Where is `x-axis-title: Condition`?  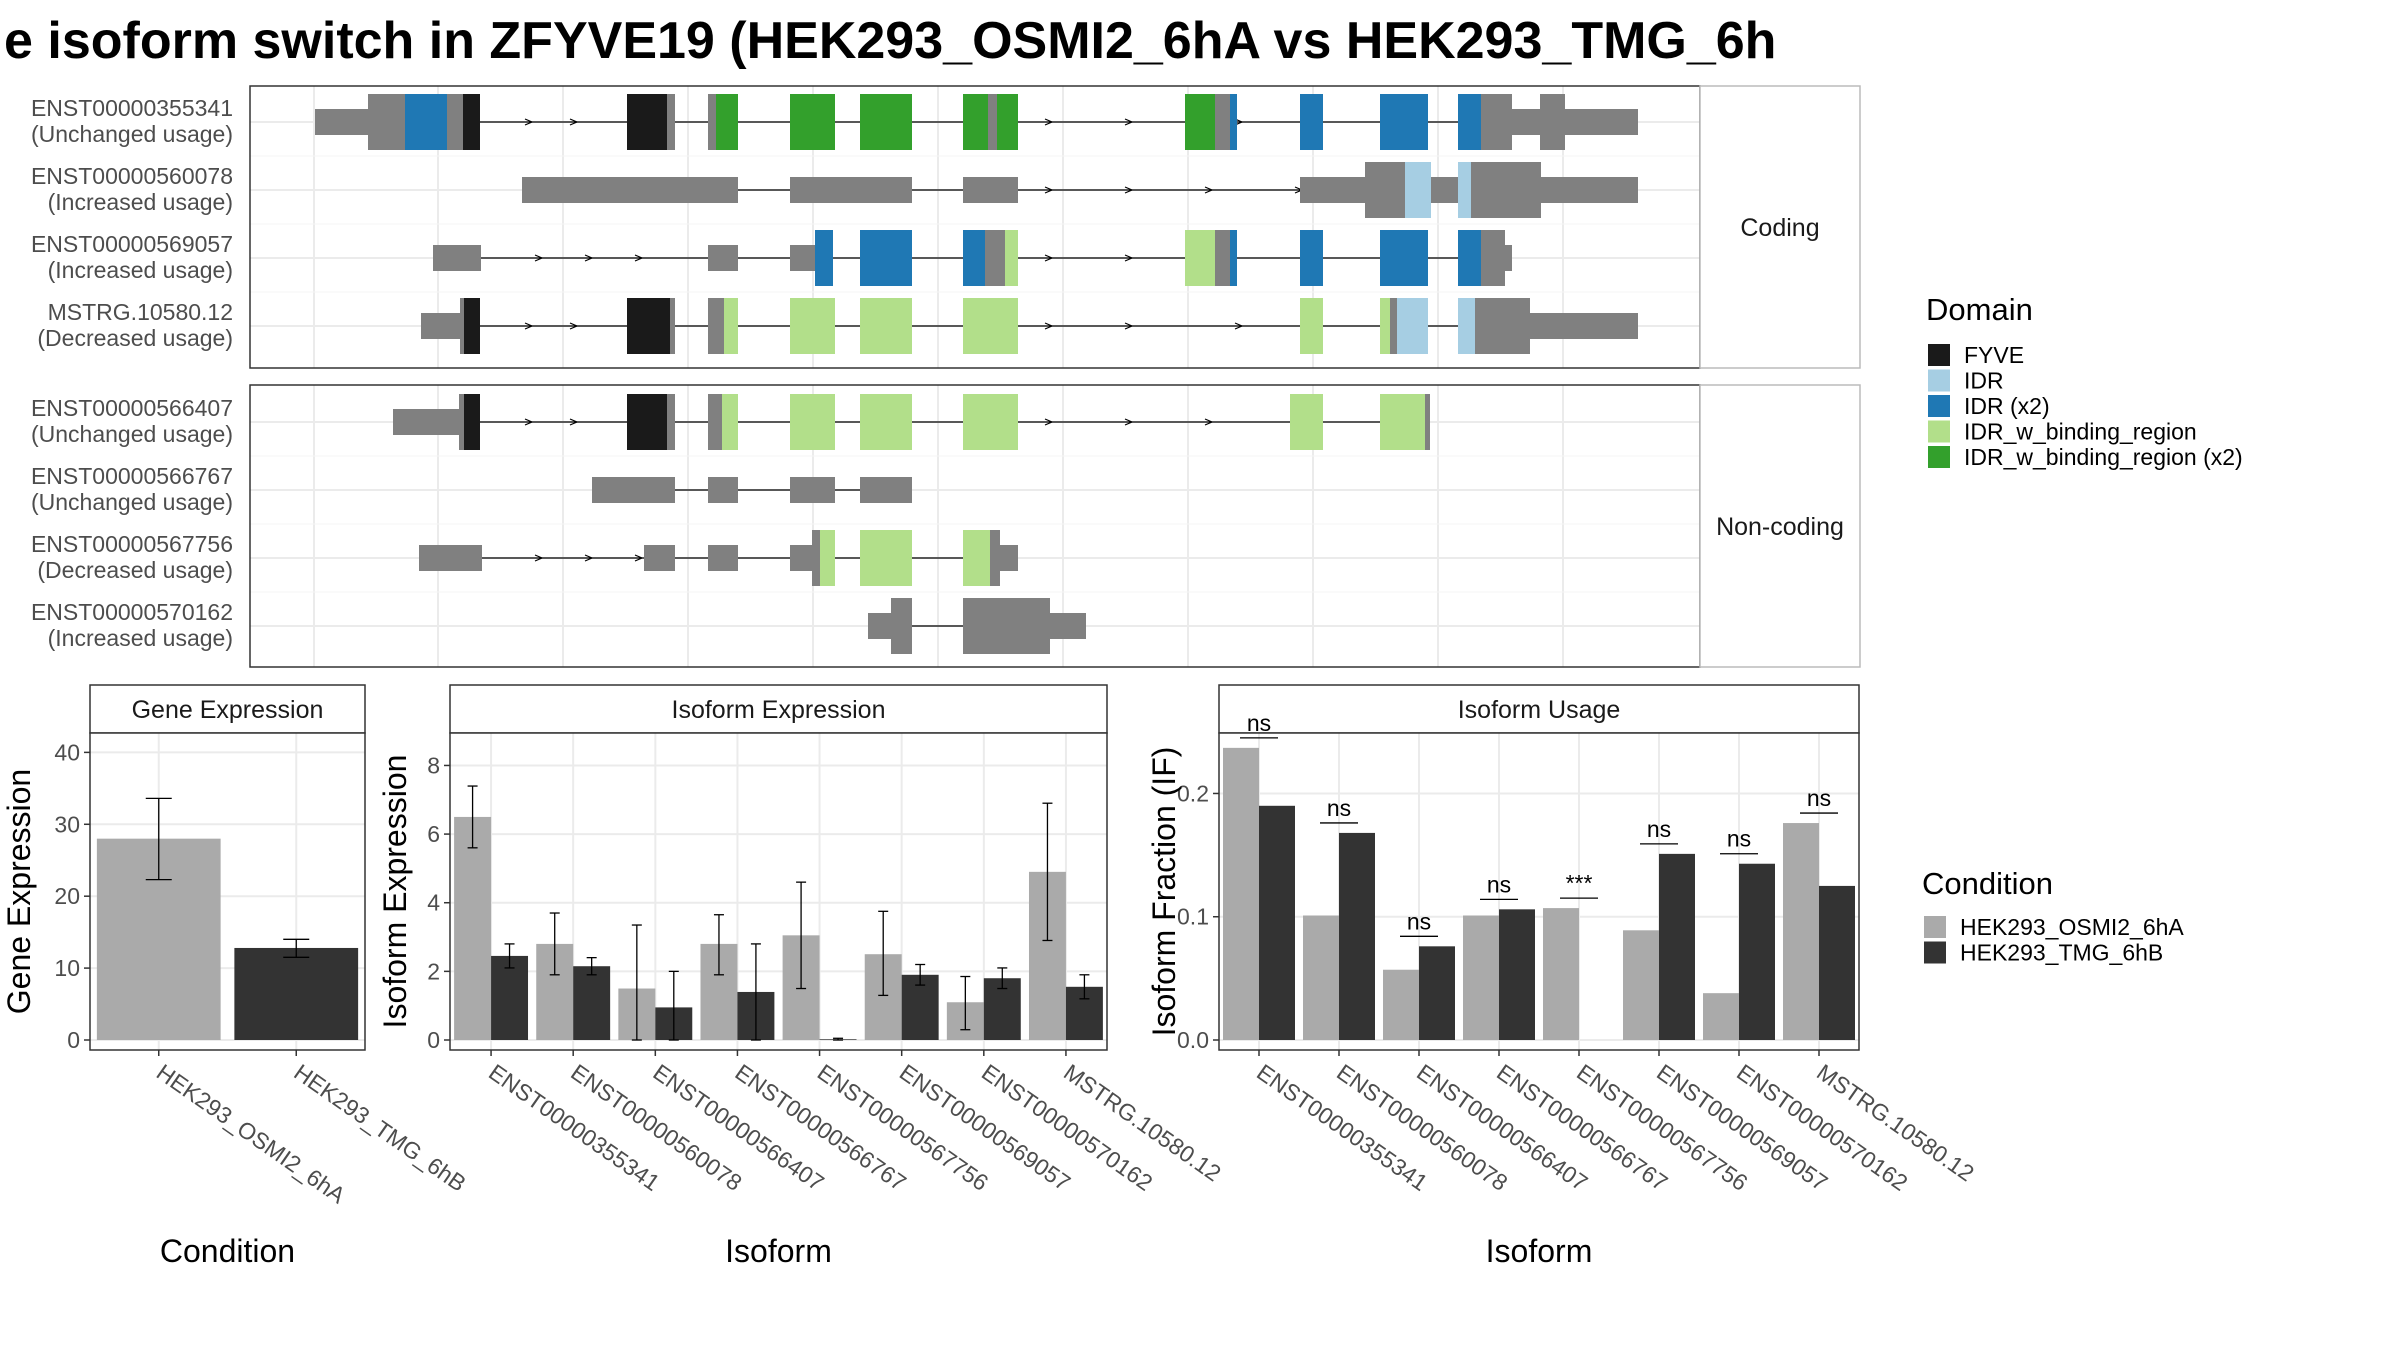 x-axis-title: Condition is located at coordinates (227, 1251).